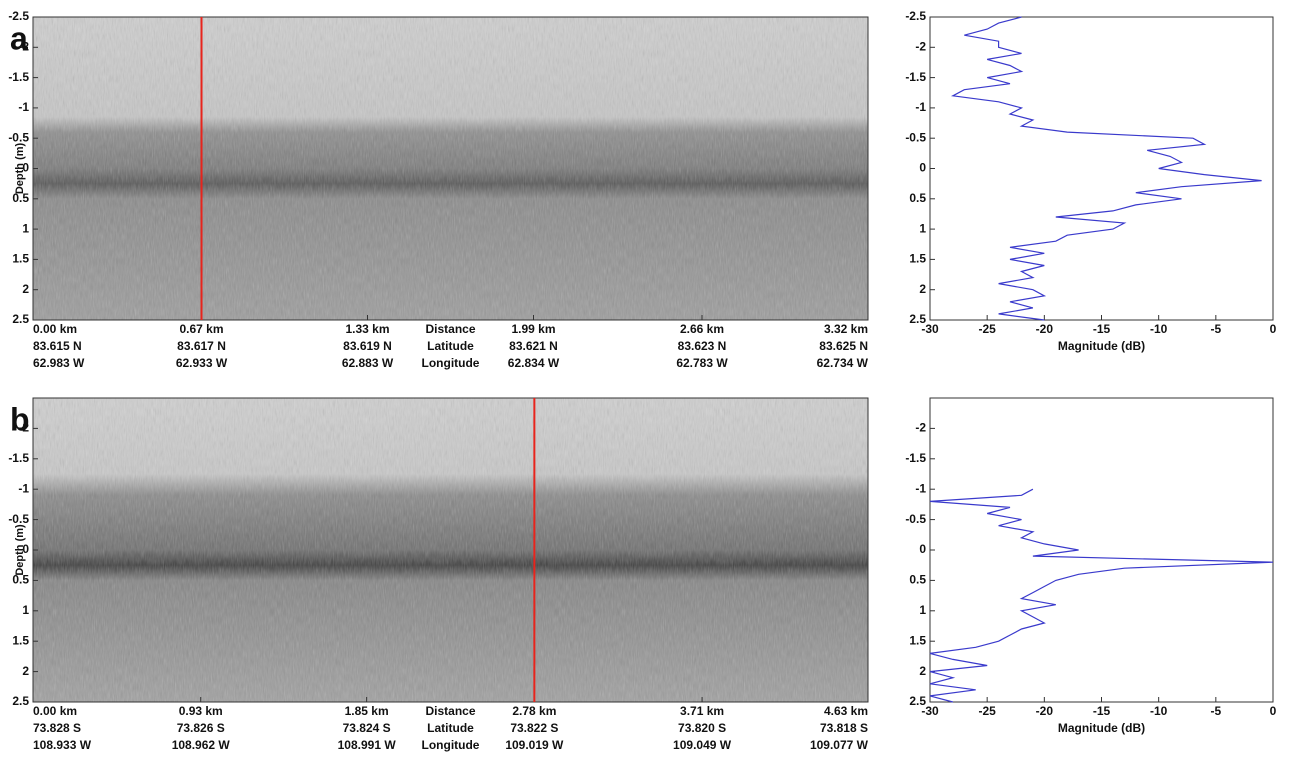 This screenshot has height=758, width=1291. What do you see at coordinates (1101, 728) in the screenshot?
I see `x-axis-label: Magnitude (dB)` at bounding box center [1101, 728].